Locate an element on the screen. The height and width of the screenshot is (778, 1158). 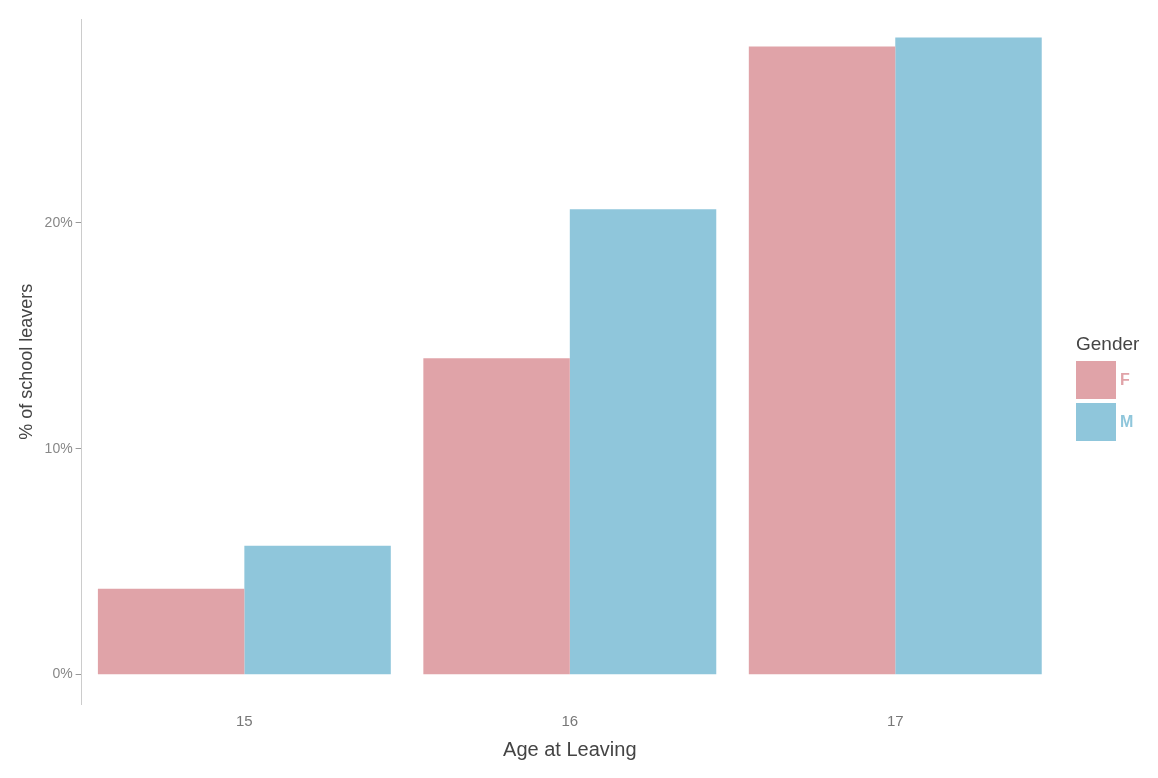
x-tick-label: 17 is located at coordinates (895, 721).